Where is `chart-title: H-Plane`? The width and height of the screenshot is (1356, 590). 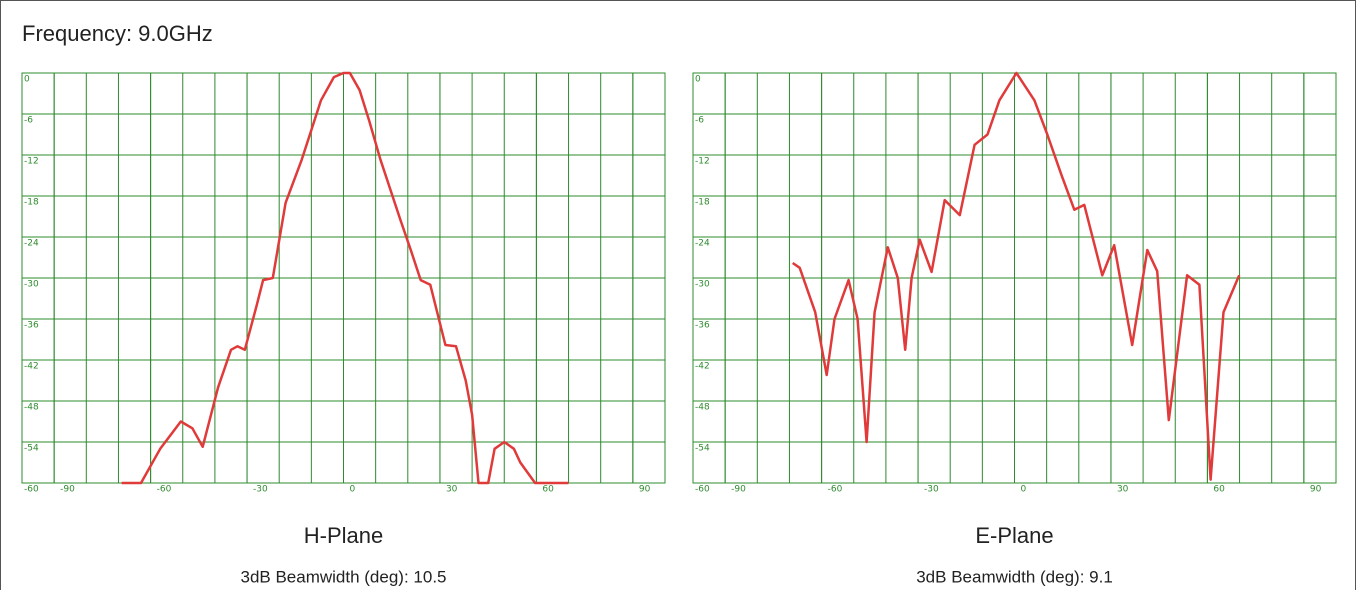
chart-title: H-Plane is located at coordinates (343, 535).